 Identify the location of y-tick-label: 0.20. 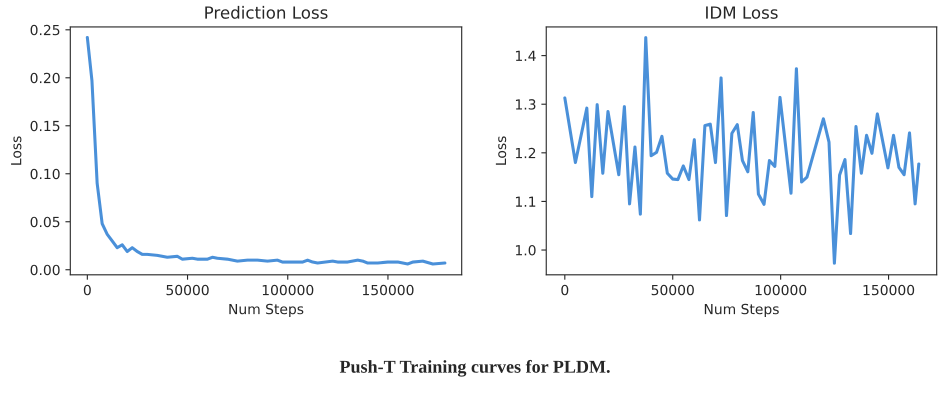
(45, 78).